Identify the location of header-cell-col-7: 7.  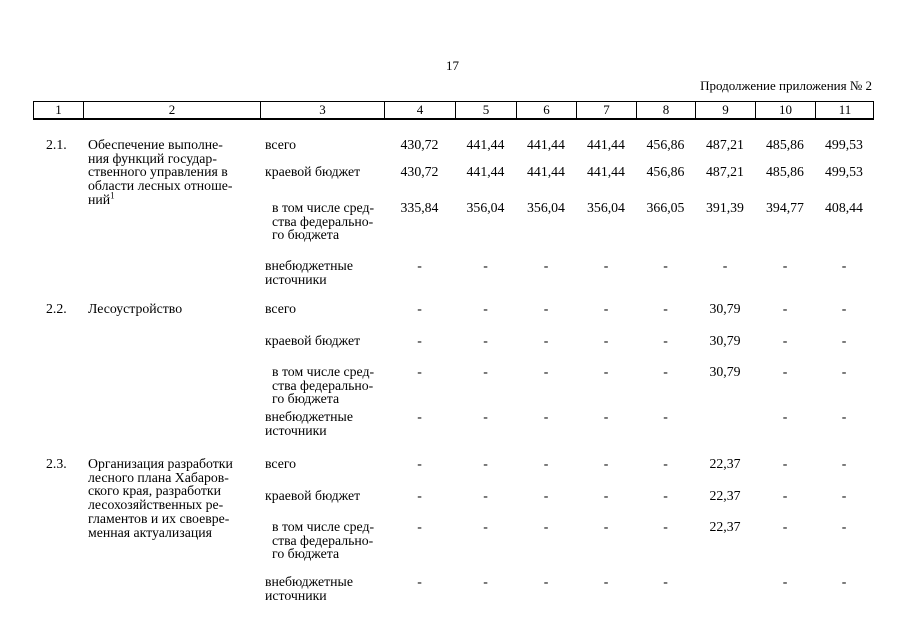
(607, 110).